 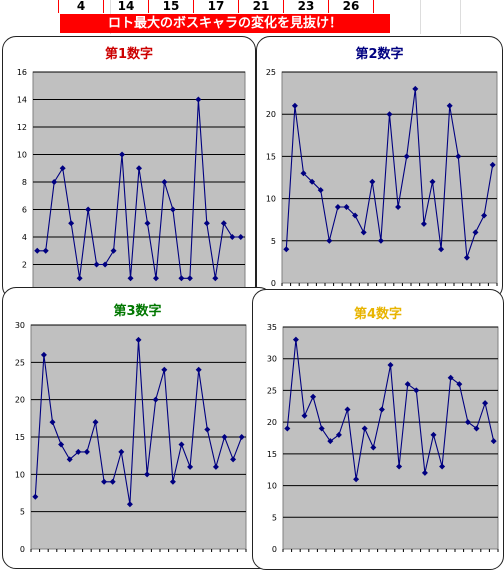 I want to click on y-tick-label: 2, so click(x=24, y=265).